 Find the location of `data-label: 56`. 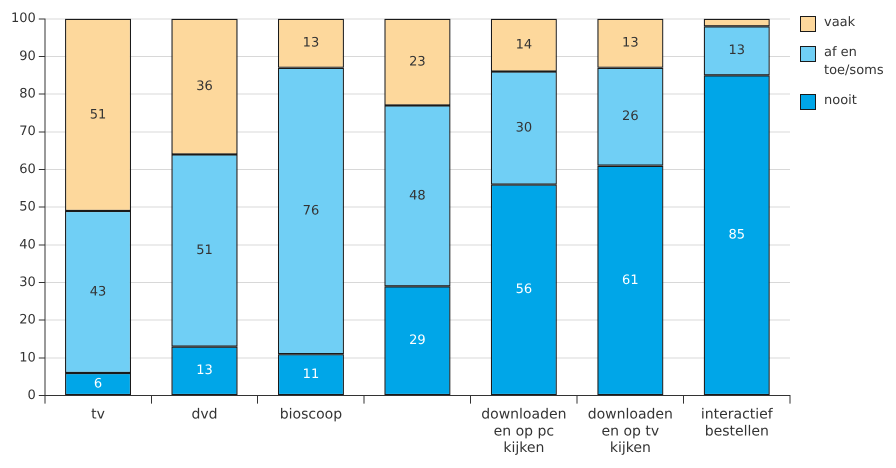

data-label: 56 is located at coordinates (524, 290).